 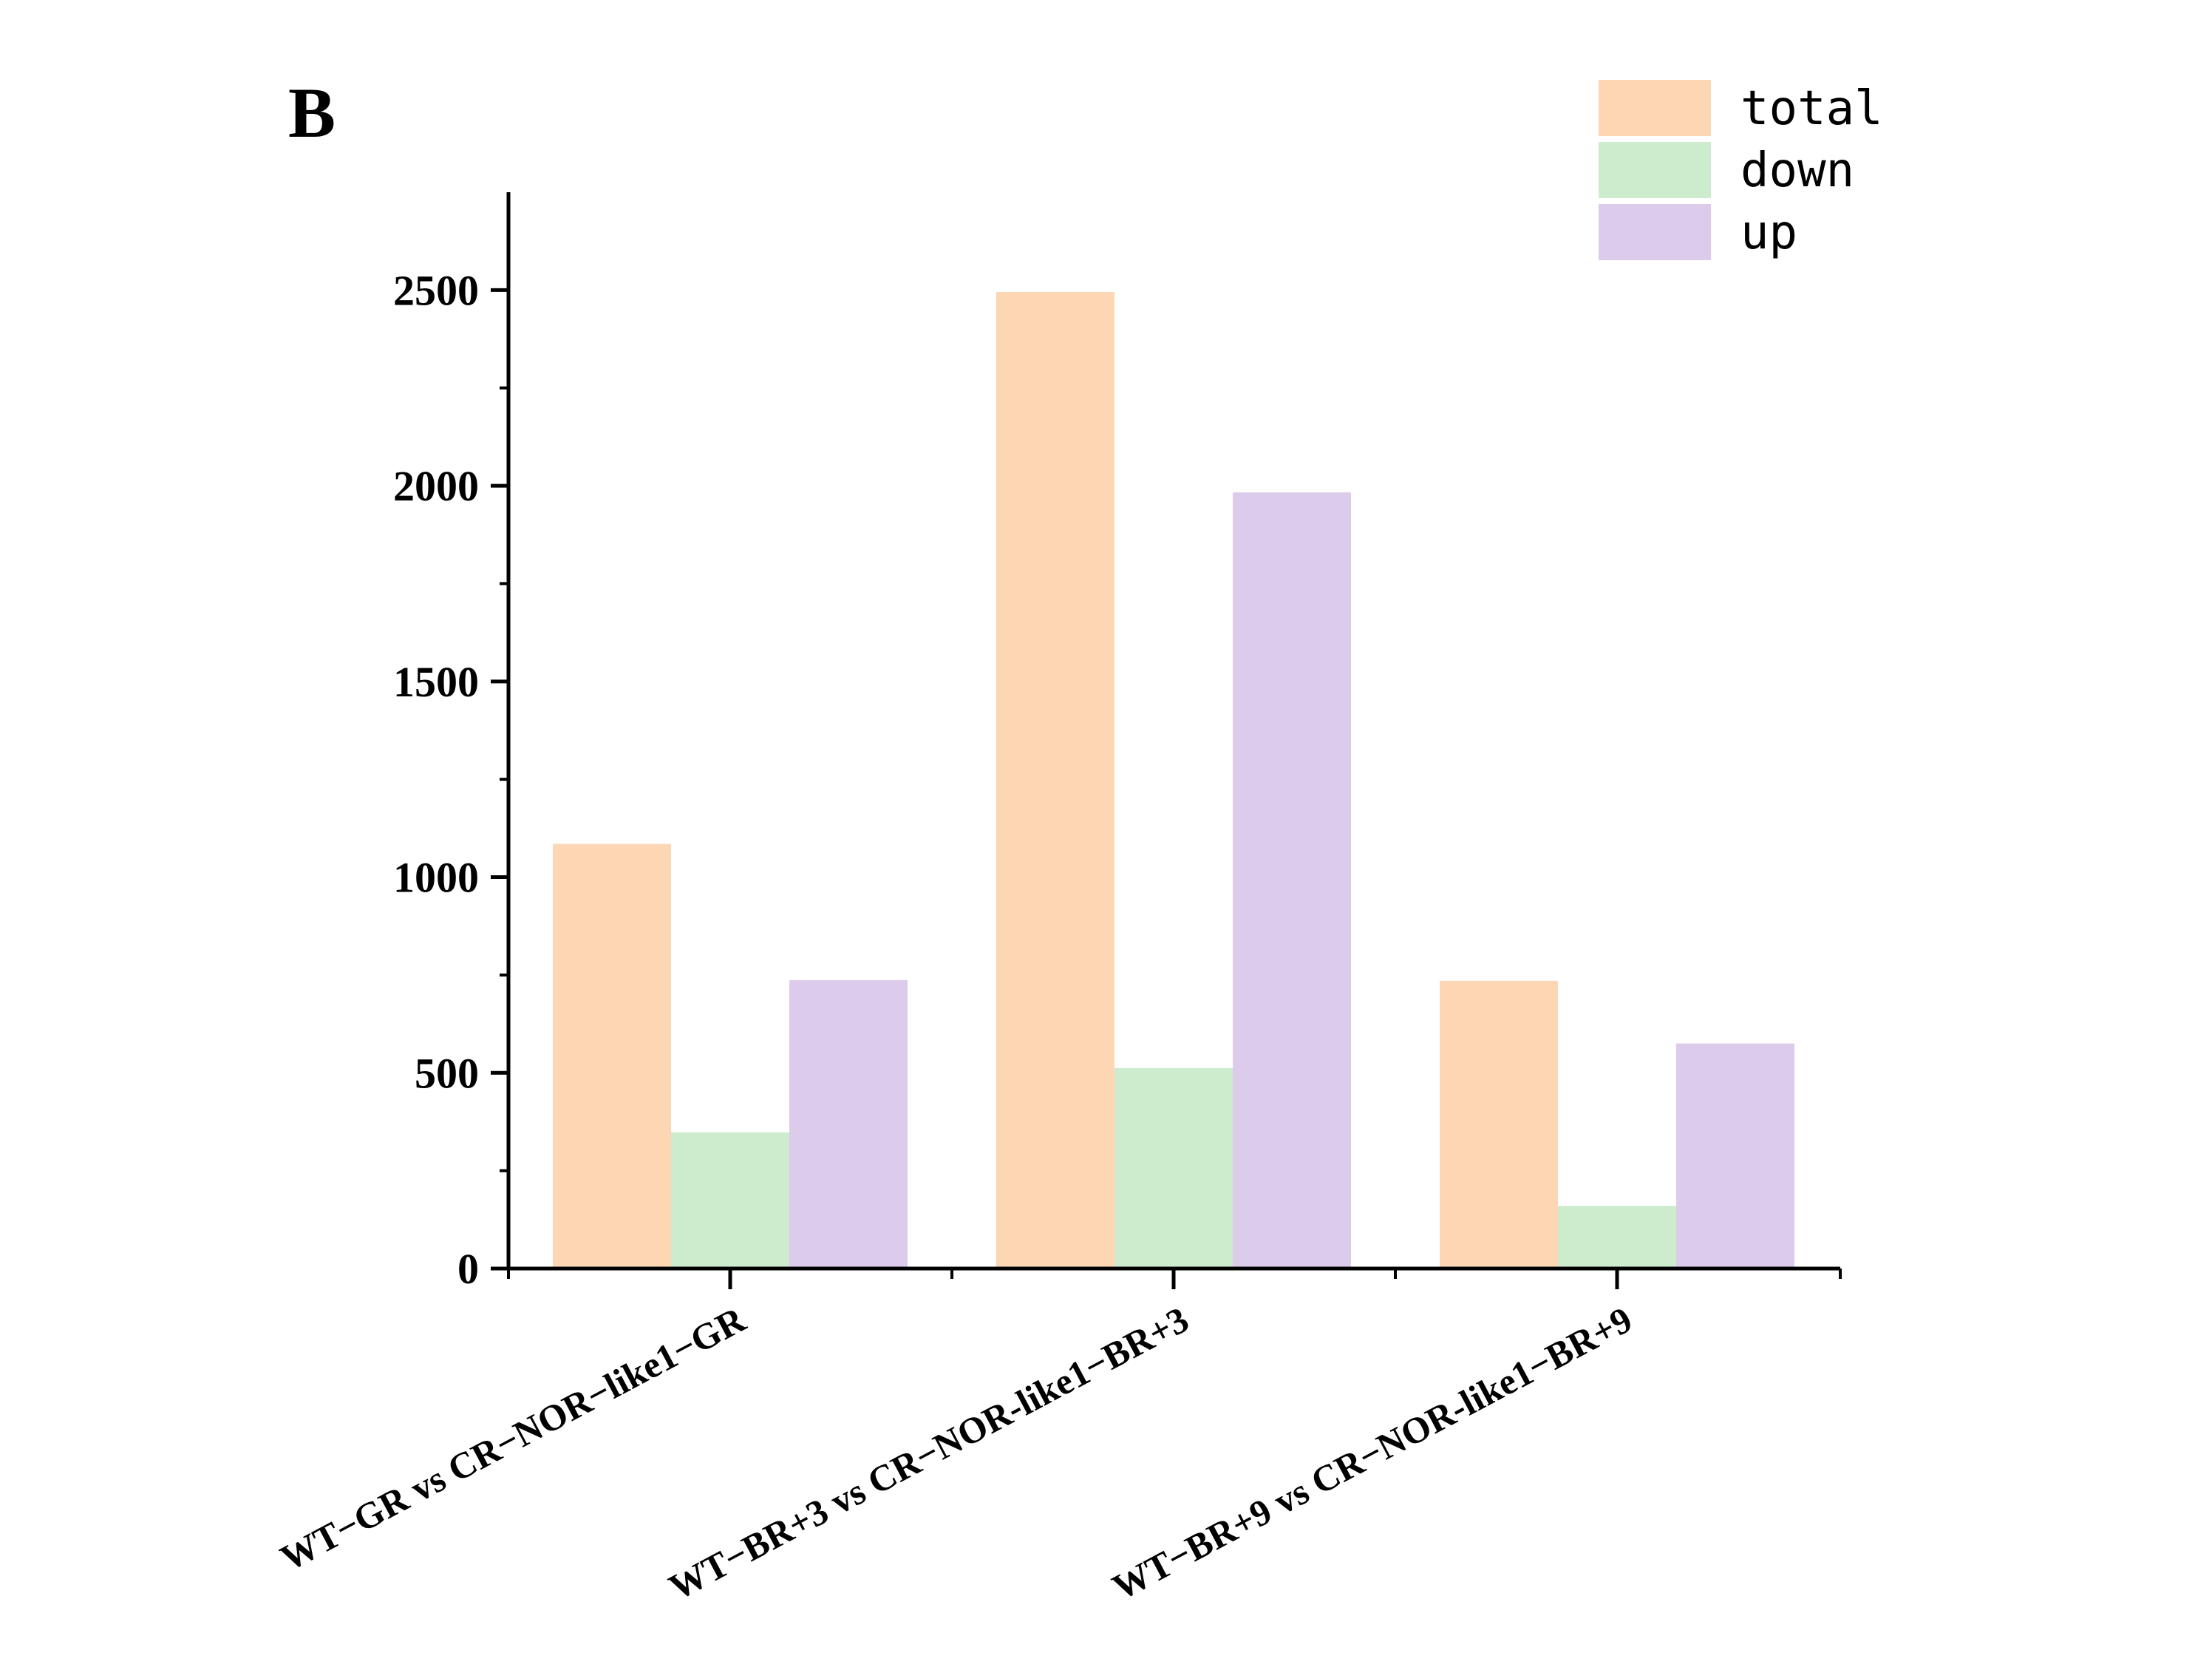 What do you see at coordinates (928, 1453) in the screenshot?
I see `x-category-label-2: WT−BR+3 vs CR−NOR-like1−BR+3` at bounding box center [928, 1453].